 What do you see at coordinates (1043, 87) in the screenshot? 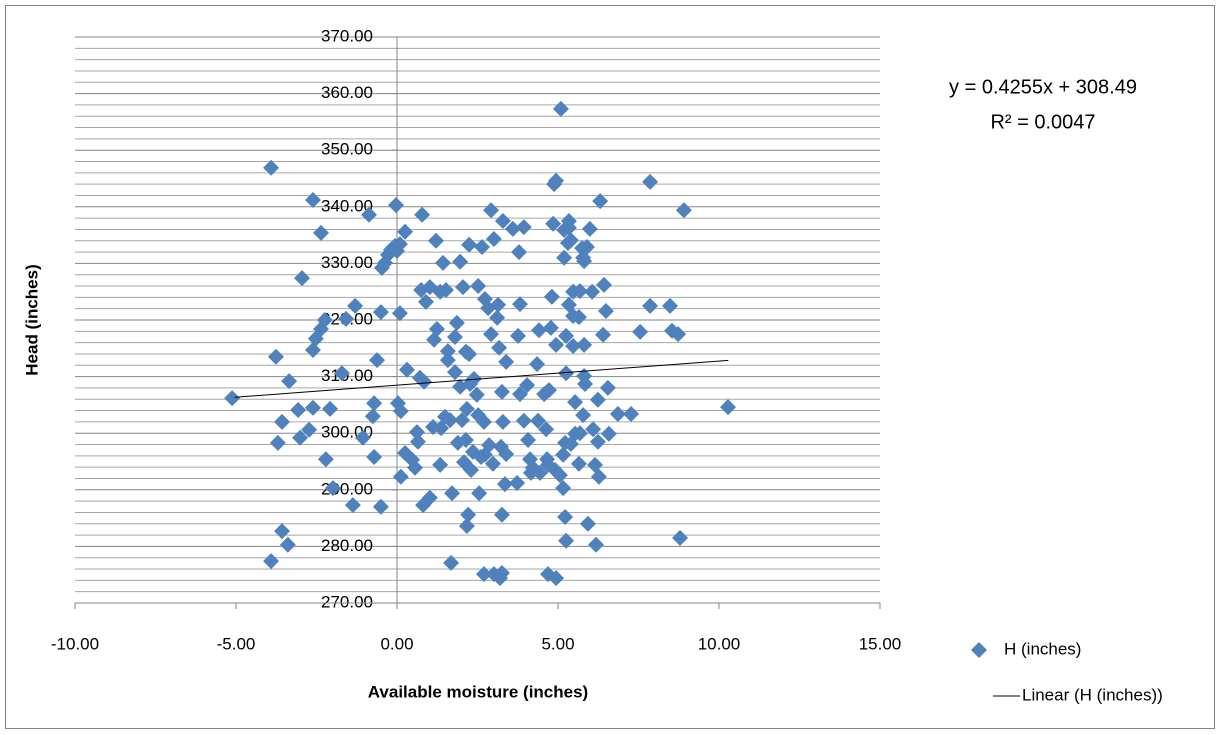
I see `trendline-equation: y = 0.4255x + 308.49` at bounding box center [1043, 87].